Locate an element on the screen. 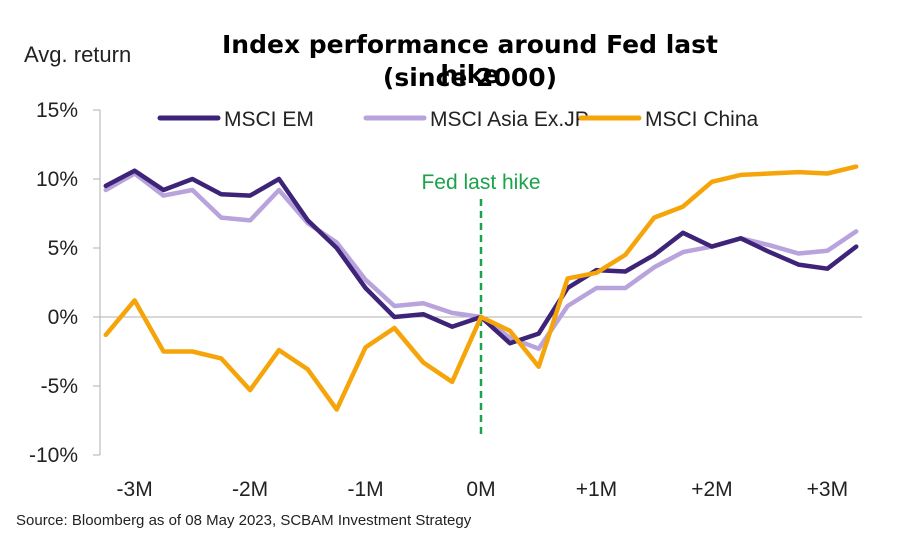 The image size is (900, 546). y-tick-label: -10% is located at coordinates (53, 455).